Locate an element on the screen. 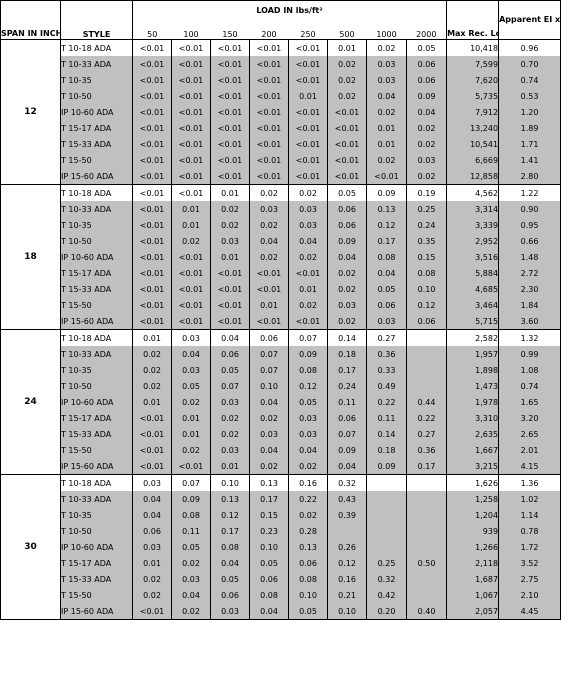 Image resolution: width=562 pixels, height=681 pixels. load-column-header: 50 is located at coordinates (152, 30).